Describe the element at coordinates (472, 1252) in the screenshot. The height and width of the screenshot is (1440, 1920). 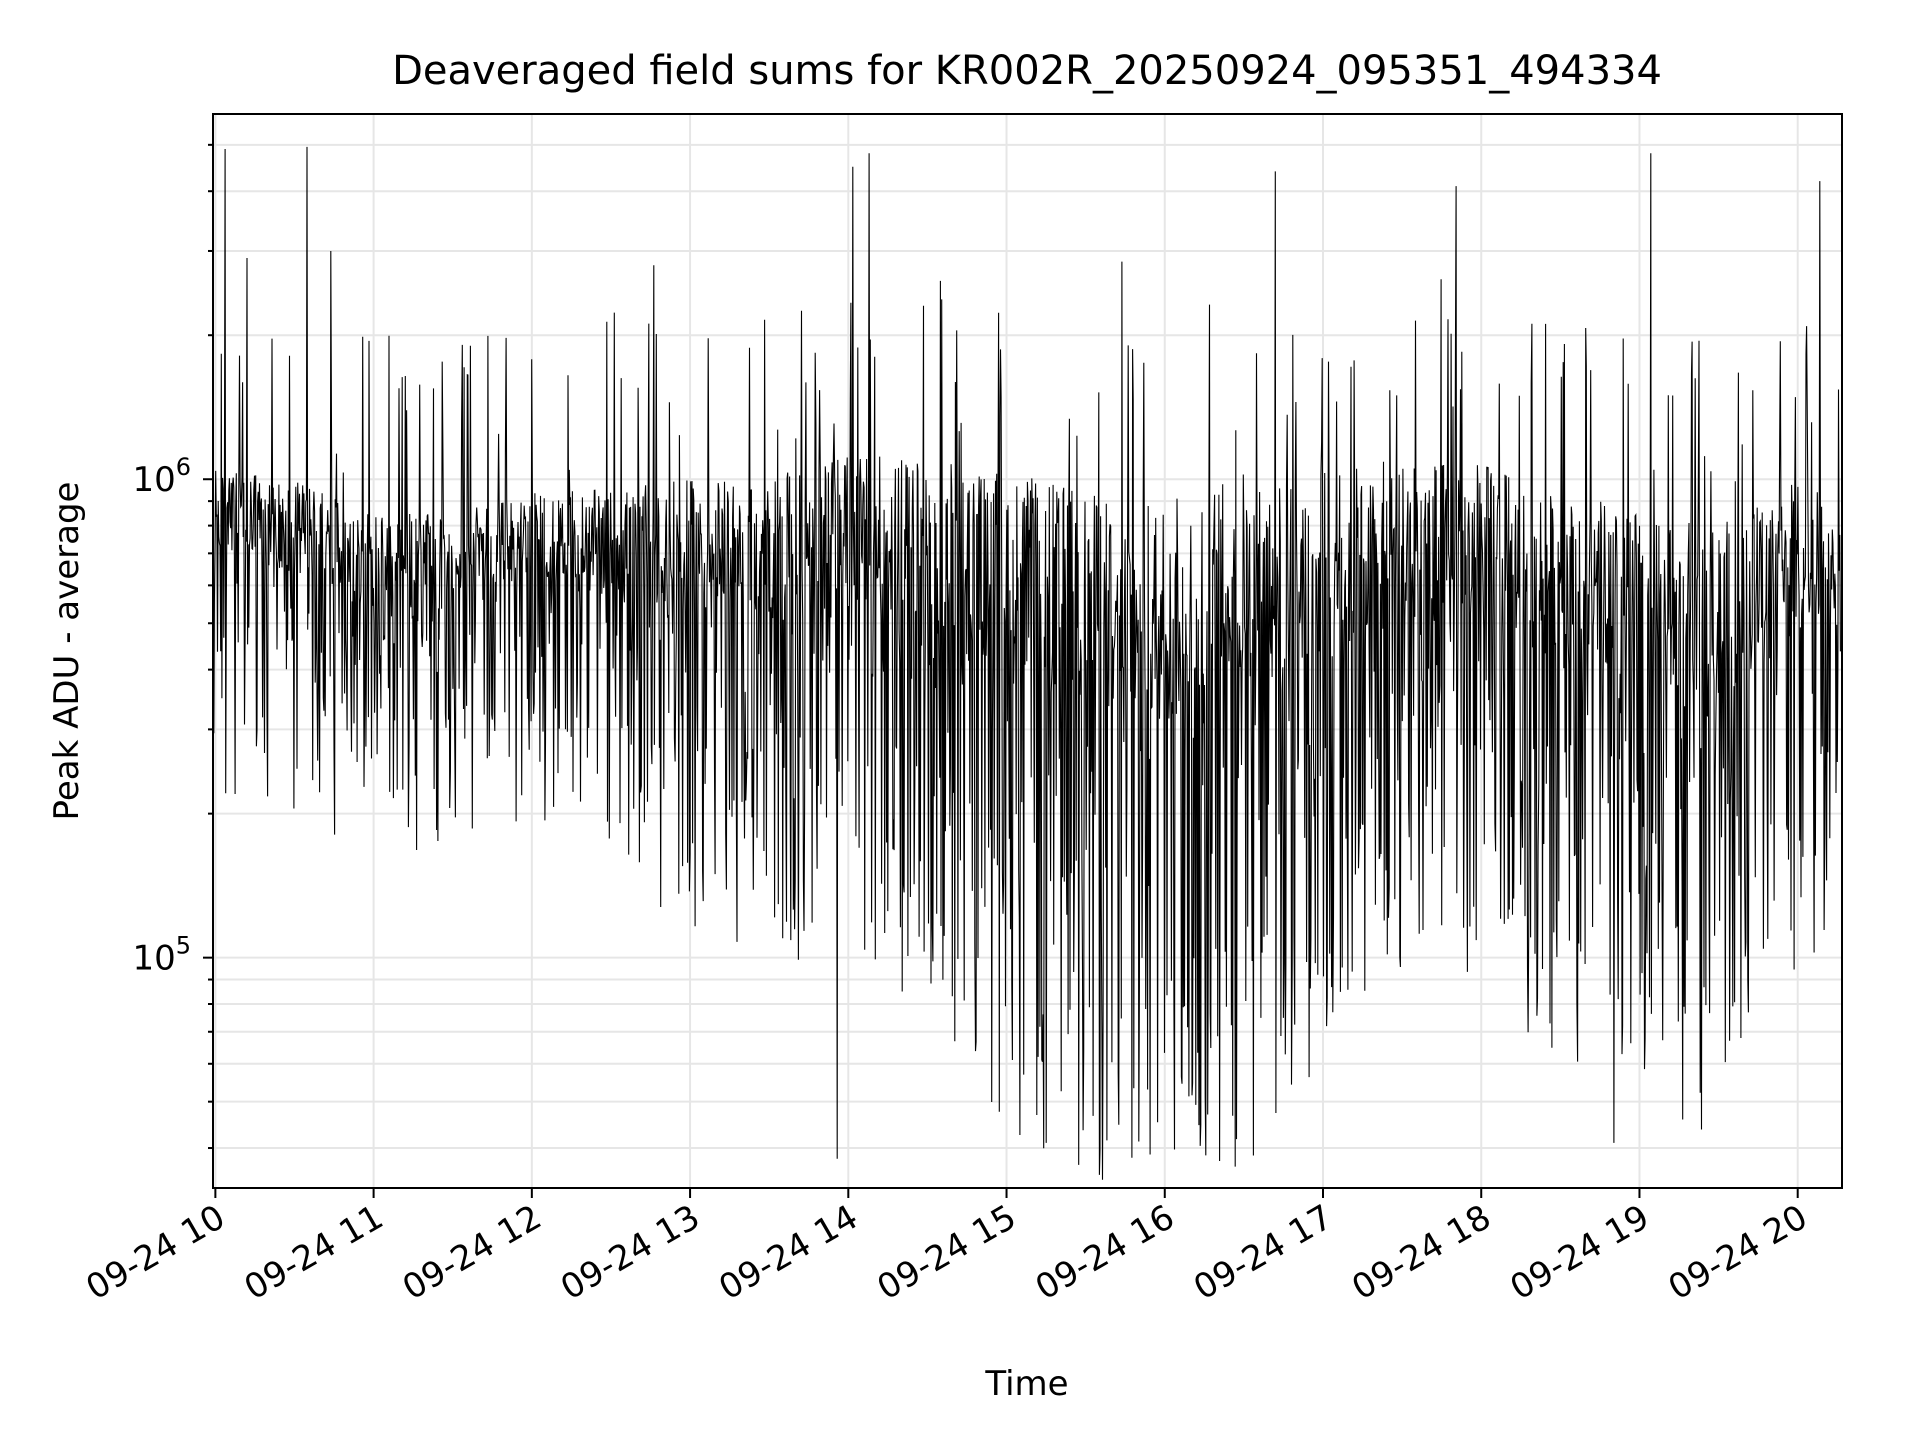
I see `x-tick-label: 09-24 12` at that location.